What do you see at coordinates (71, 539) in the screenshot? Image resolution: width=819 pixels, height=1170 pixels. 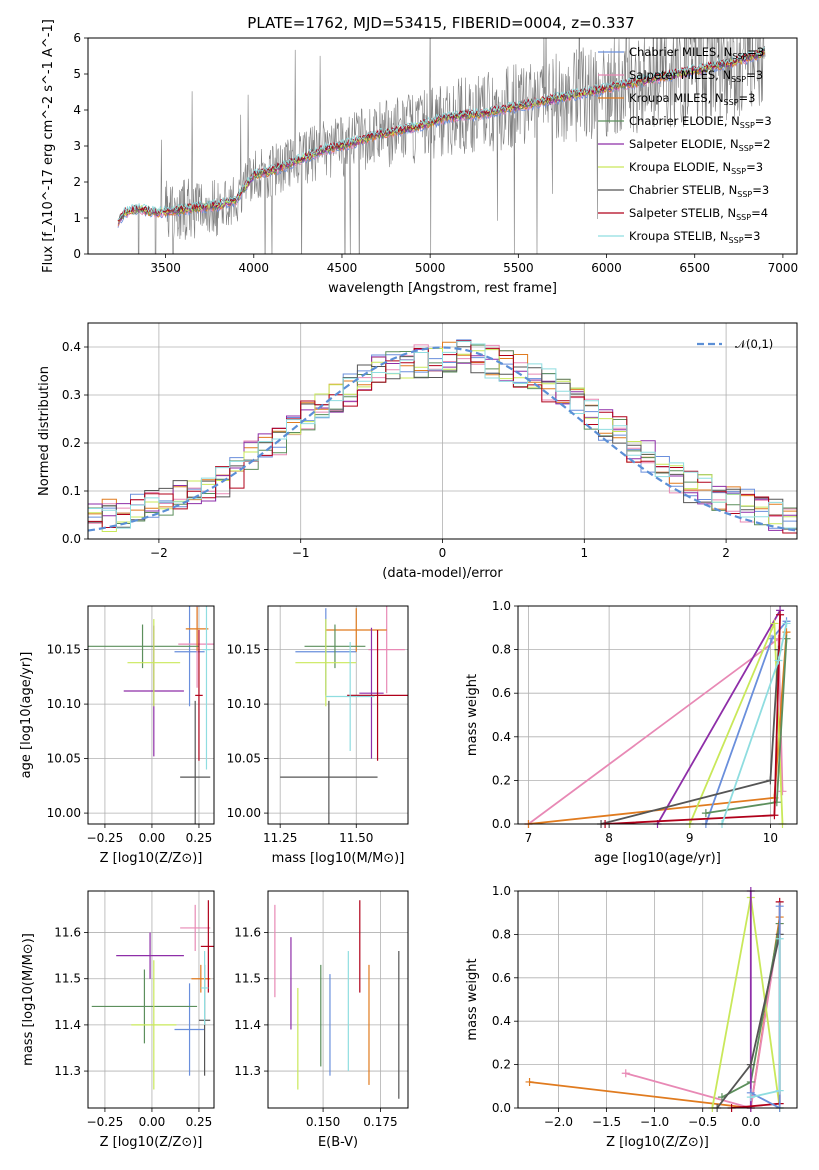 I see `y-tick-label: 0.0` at bounding box center [71, 539].